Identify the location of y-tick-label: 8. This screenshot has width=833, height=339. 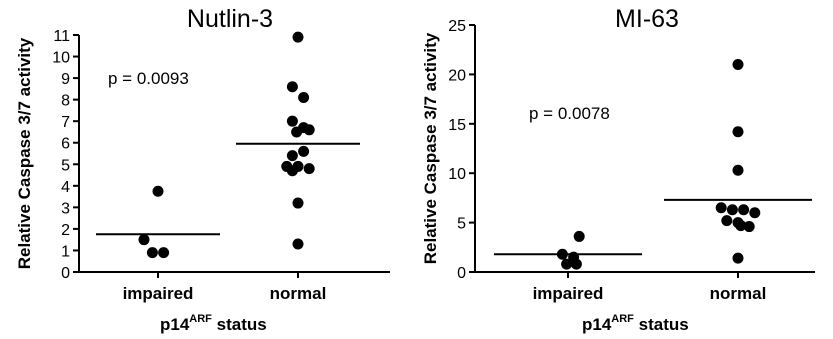
(65, 101).